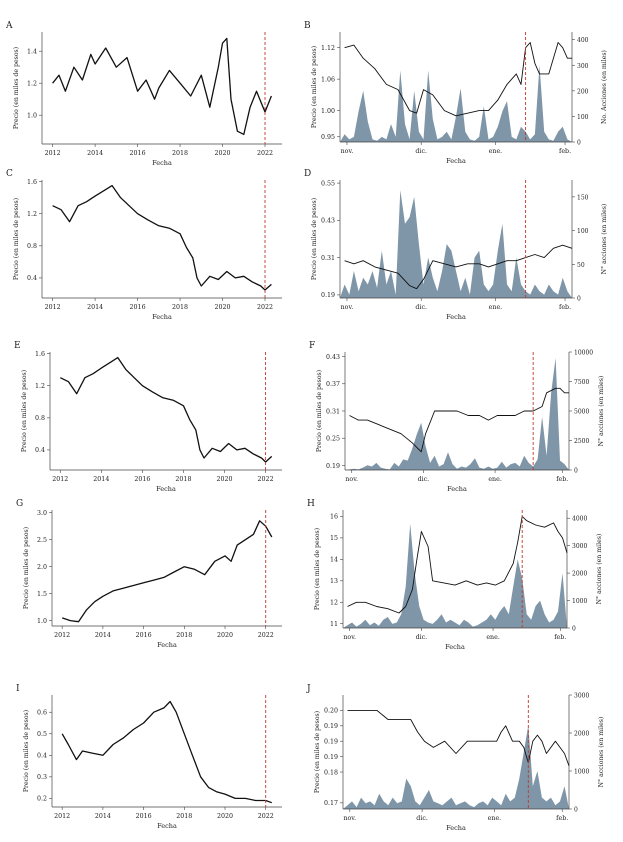  I want to click on panel-label: I, so click(18, 689).